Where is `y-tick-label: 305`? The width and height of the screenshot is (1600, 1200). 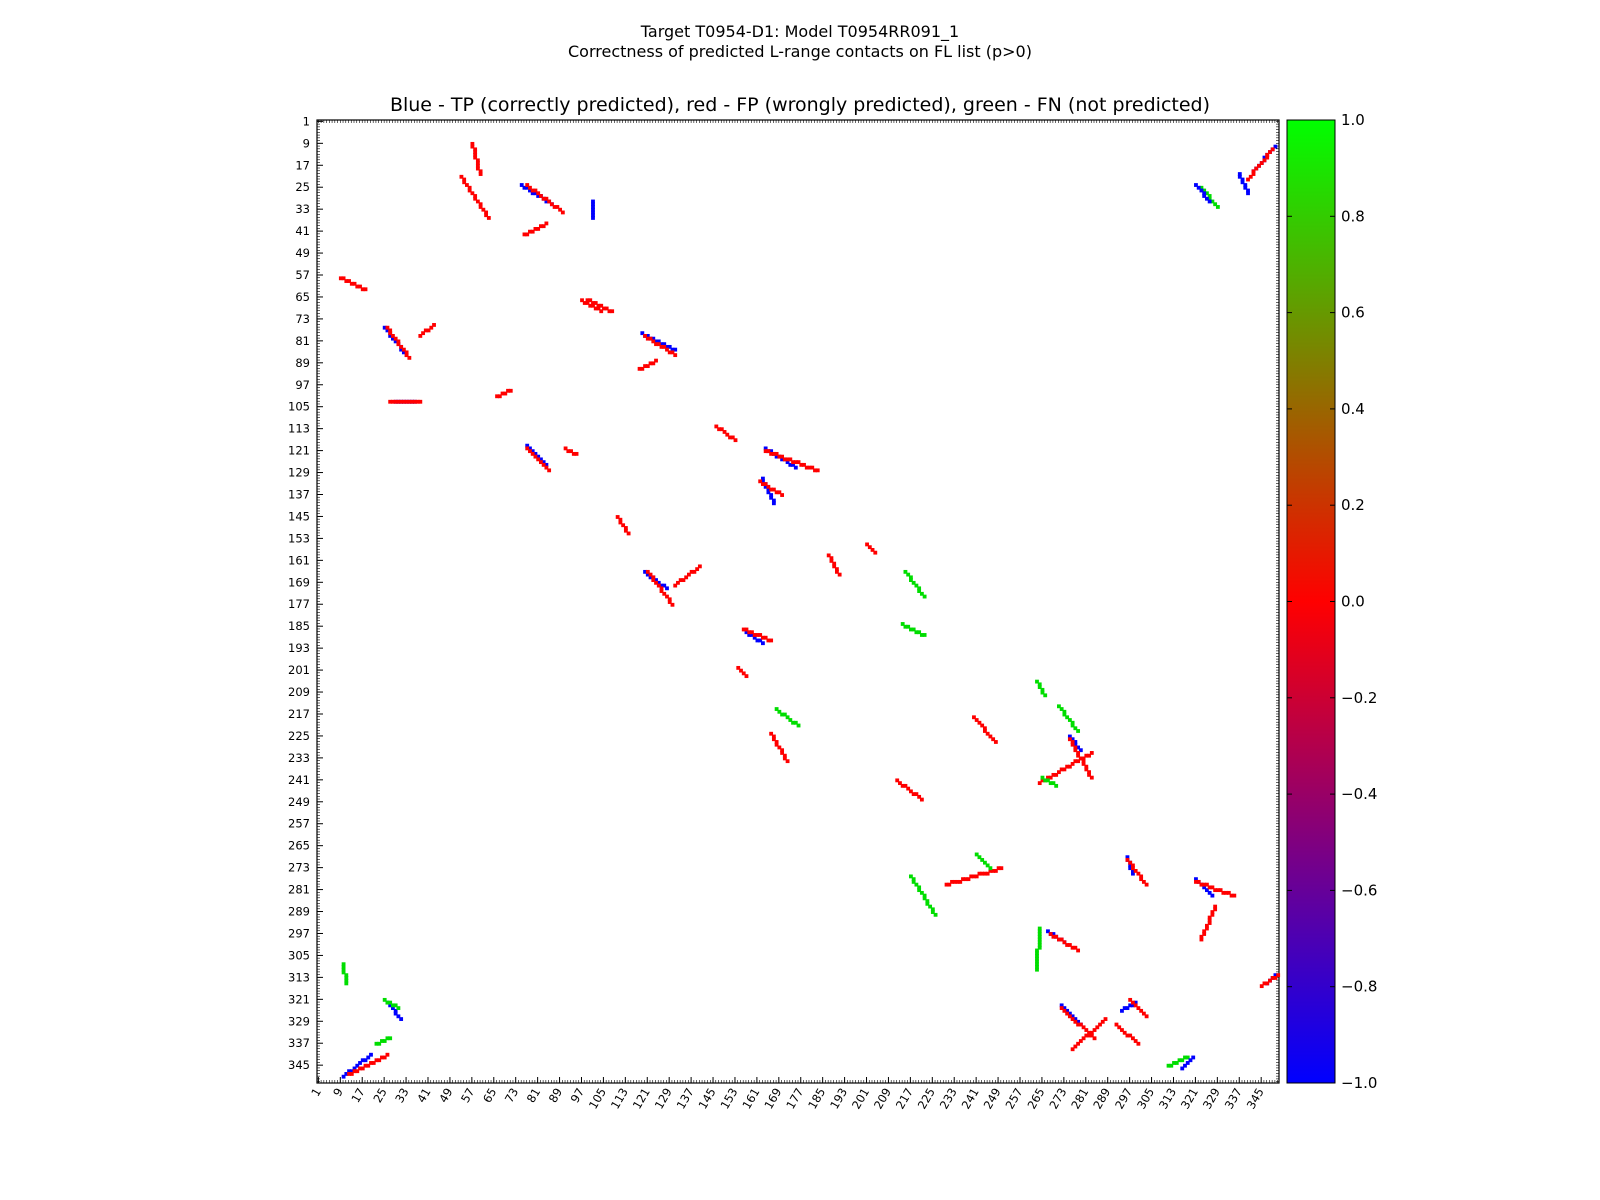 y-tick-label: 305 is located at coordinates (299, 955).